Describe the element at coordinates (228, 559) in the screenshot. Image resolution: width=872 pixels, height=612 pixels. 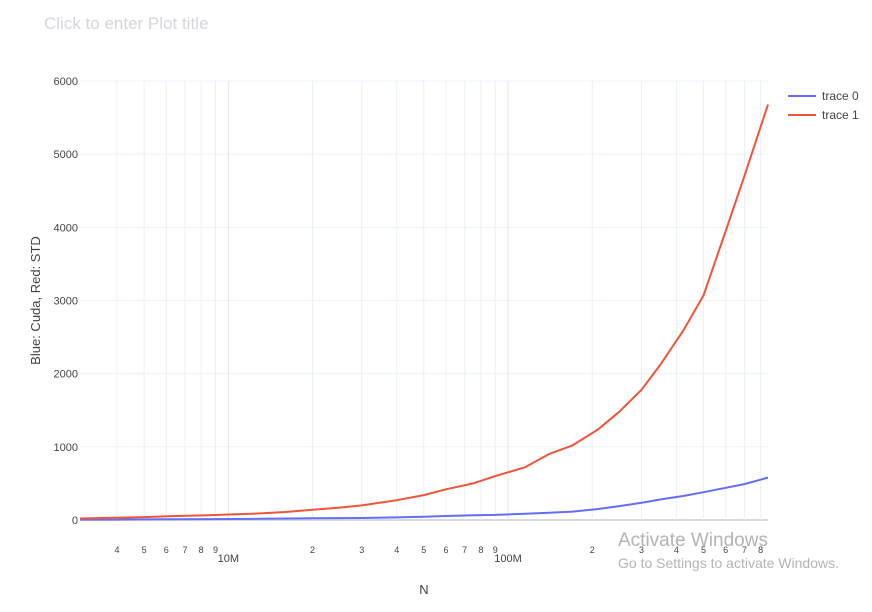
I see `x-major-tick-label: 10M` at that location.